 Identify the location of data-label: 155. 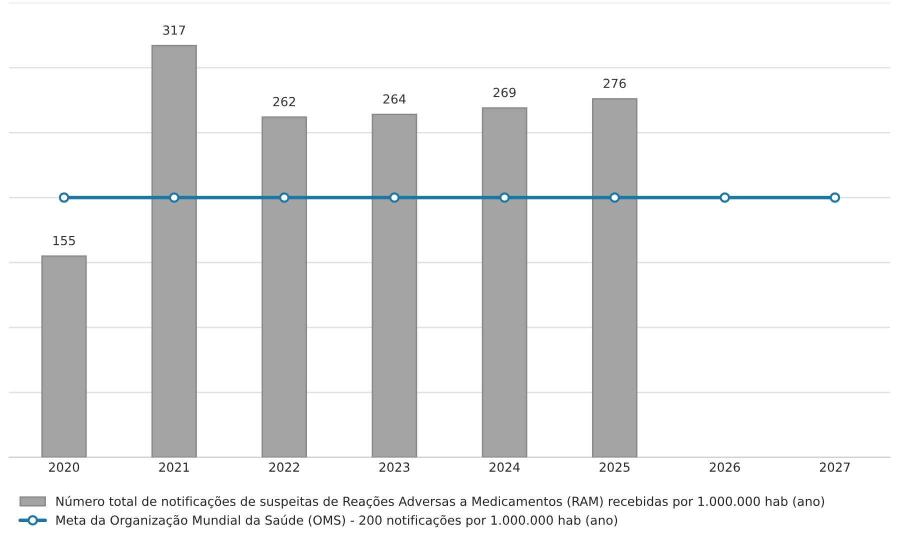
(64, 241).